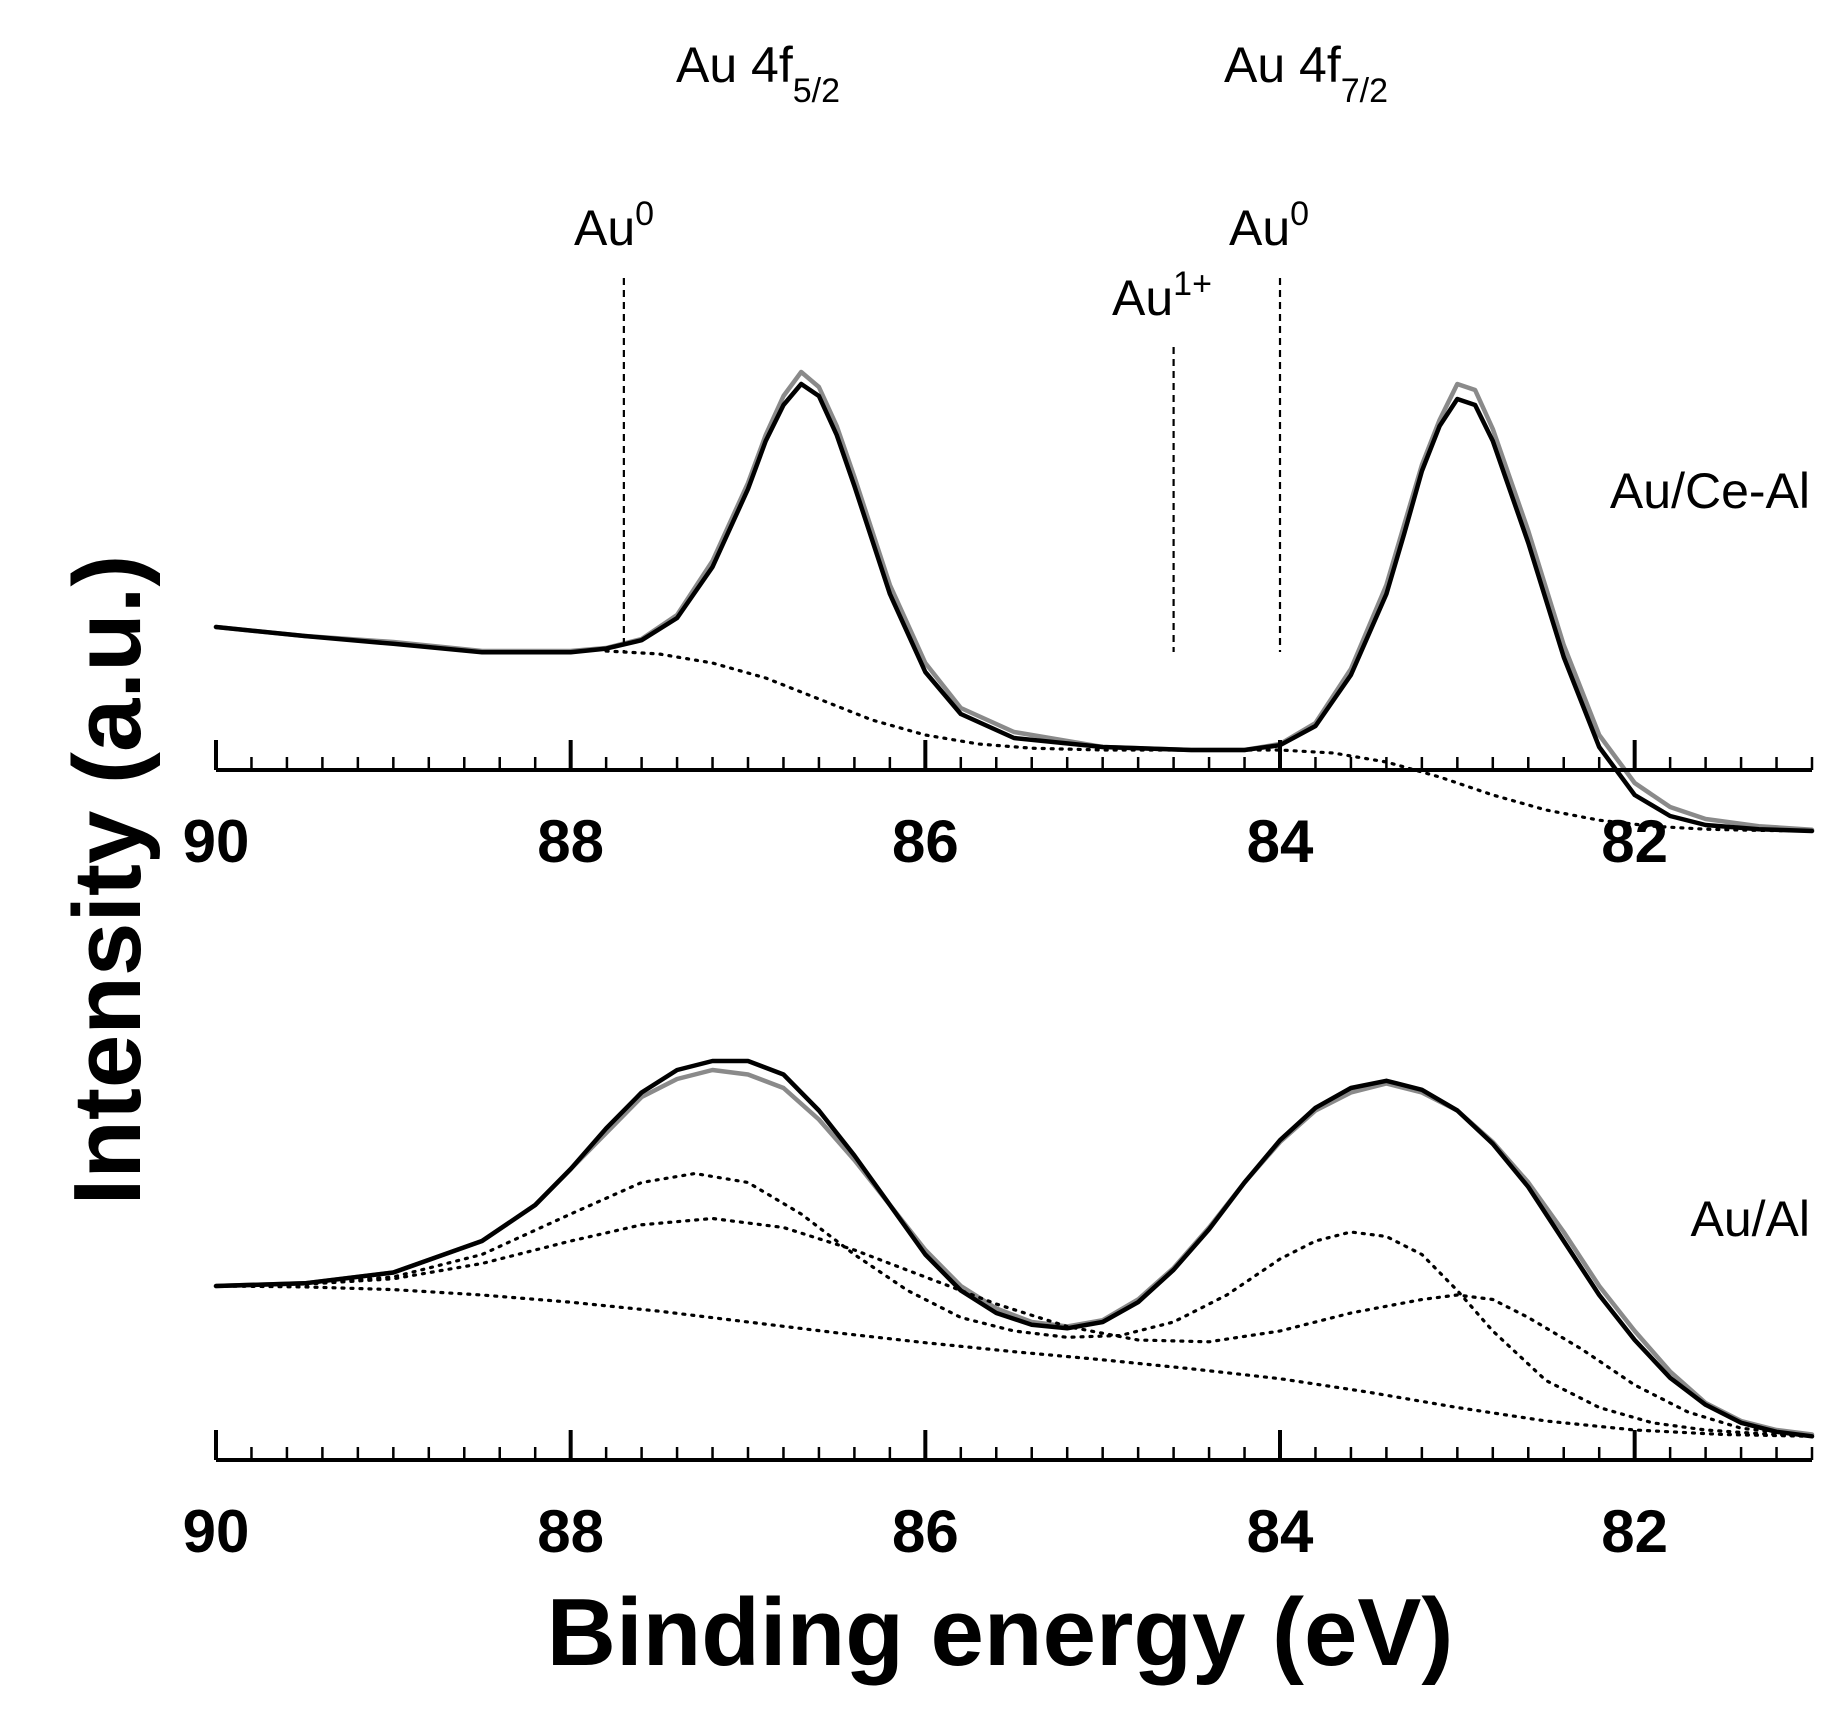  What do you see at coordinates (952, 465) in the screenshot?
I see `reference-lines` at bounding box center [952, 465].